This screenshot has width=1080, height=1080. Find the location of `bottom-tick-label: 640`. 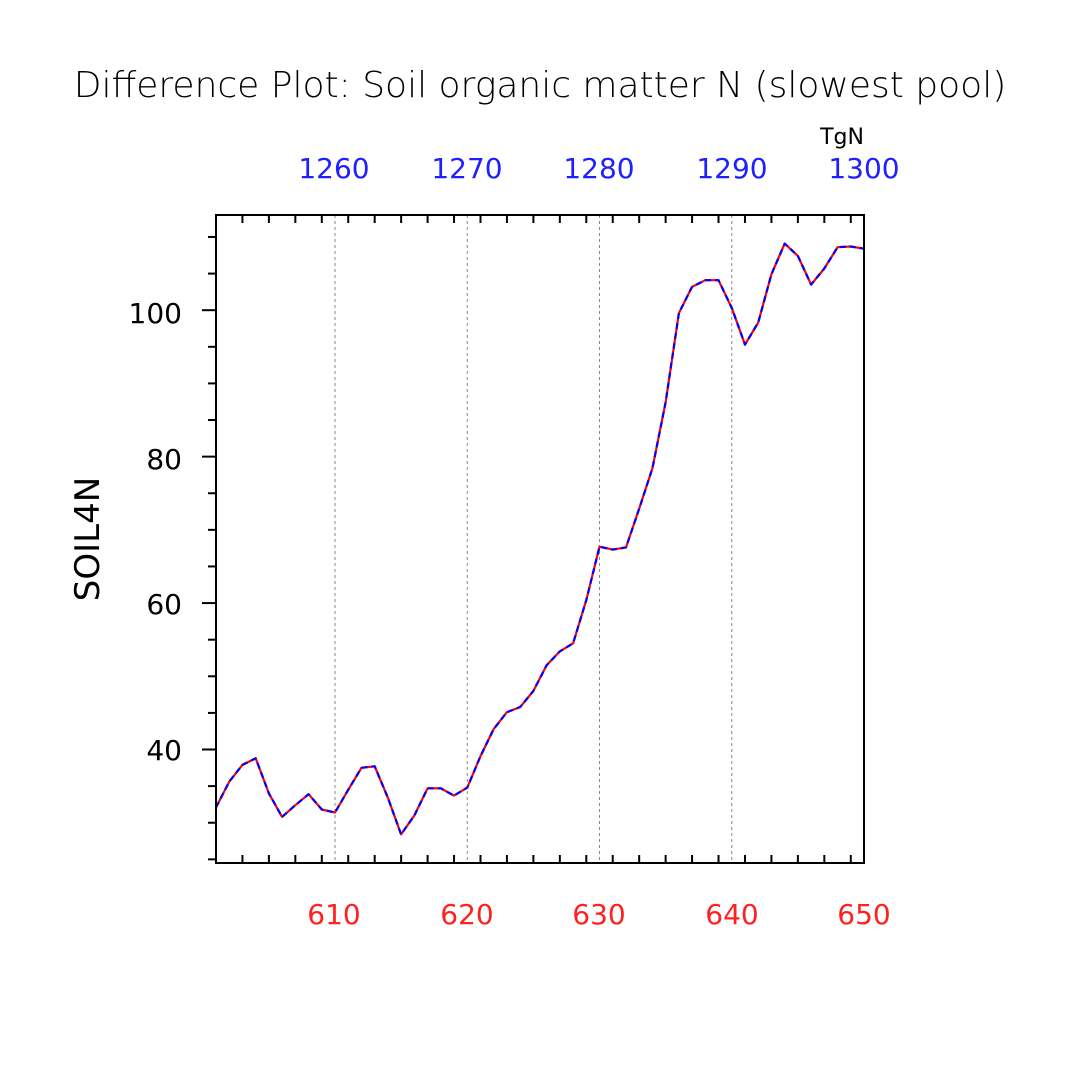

bottom-tick-label: 640 is located at coordinates (731, 914).